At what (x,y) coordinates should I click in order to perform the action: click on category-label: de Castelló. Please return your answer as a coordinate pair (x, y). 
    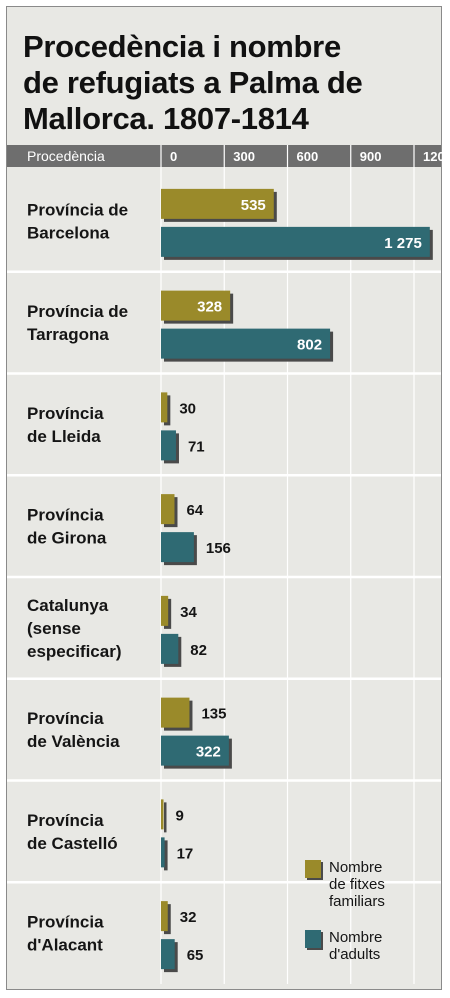
    Looking at the image, I should click on (72, 843).